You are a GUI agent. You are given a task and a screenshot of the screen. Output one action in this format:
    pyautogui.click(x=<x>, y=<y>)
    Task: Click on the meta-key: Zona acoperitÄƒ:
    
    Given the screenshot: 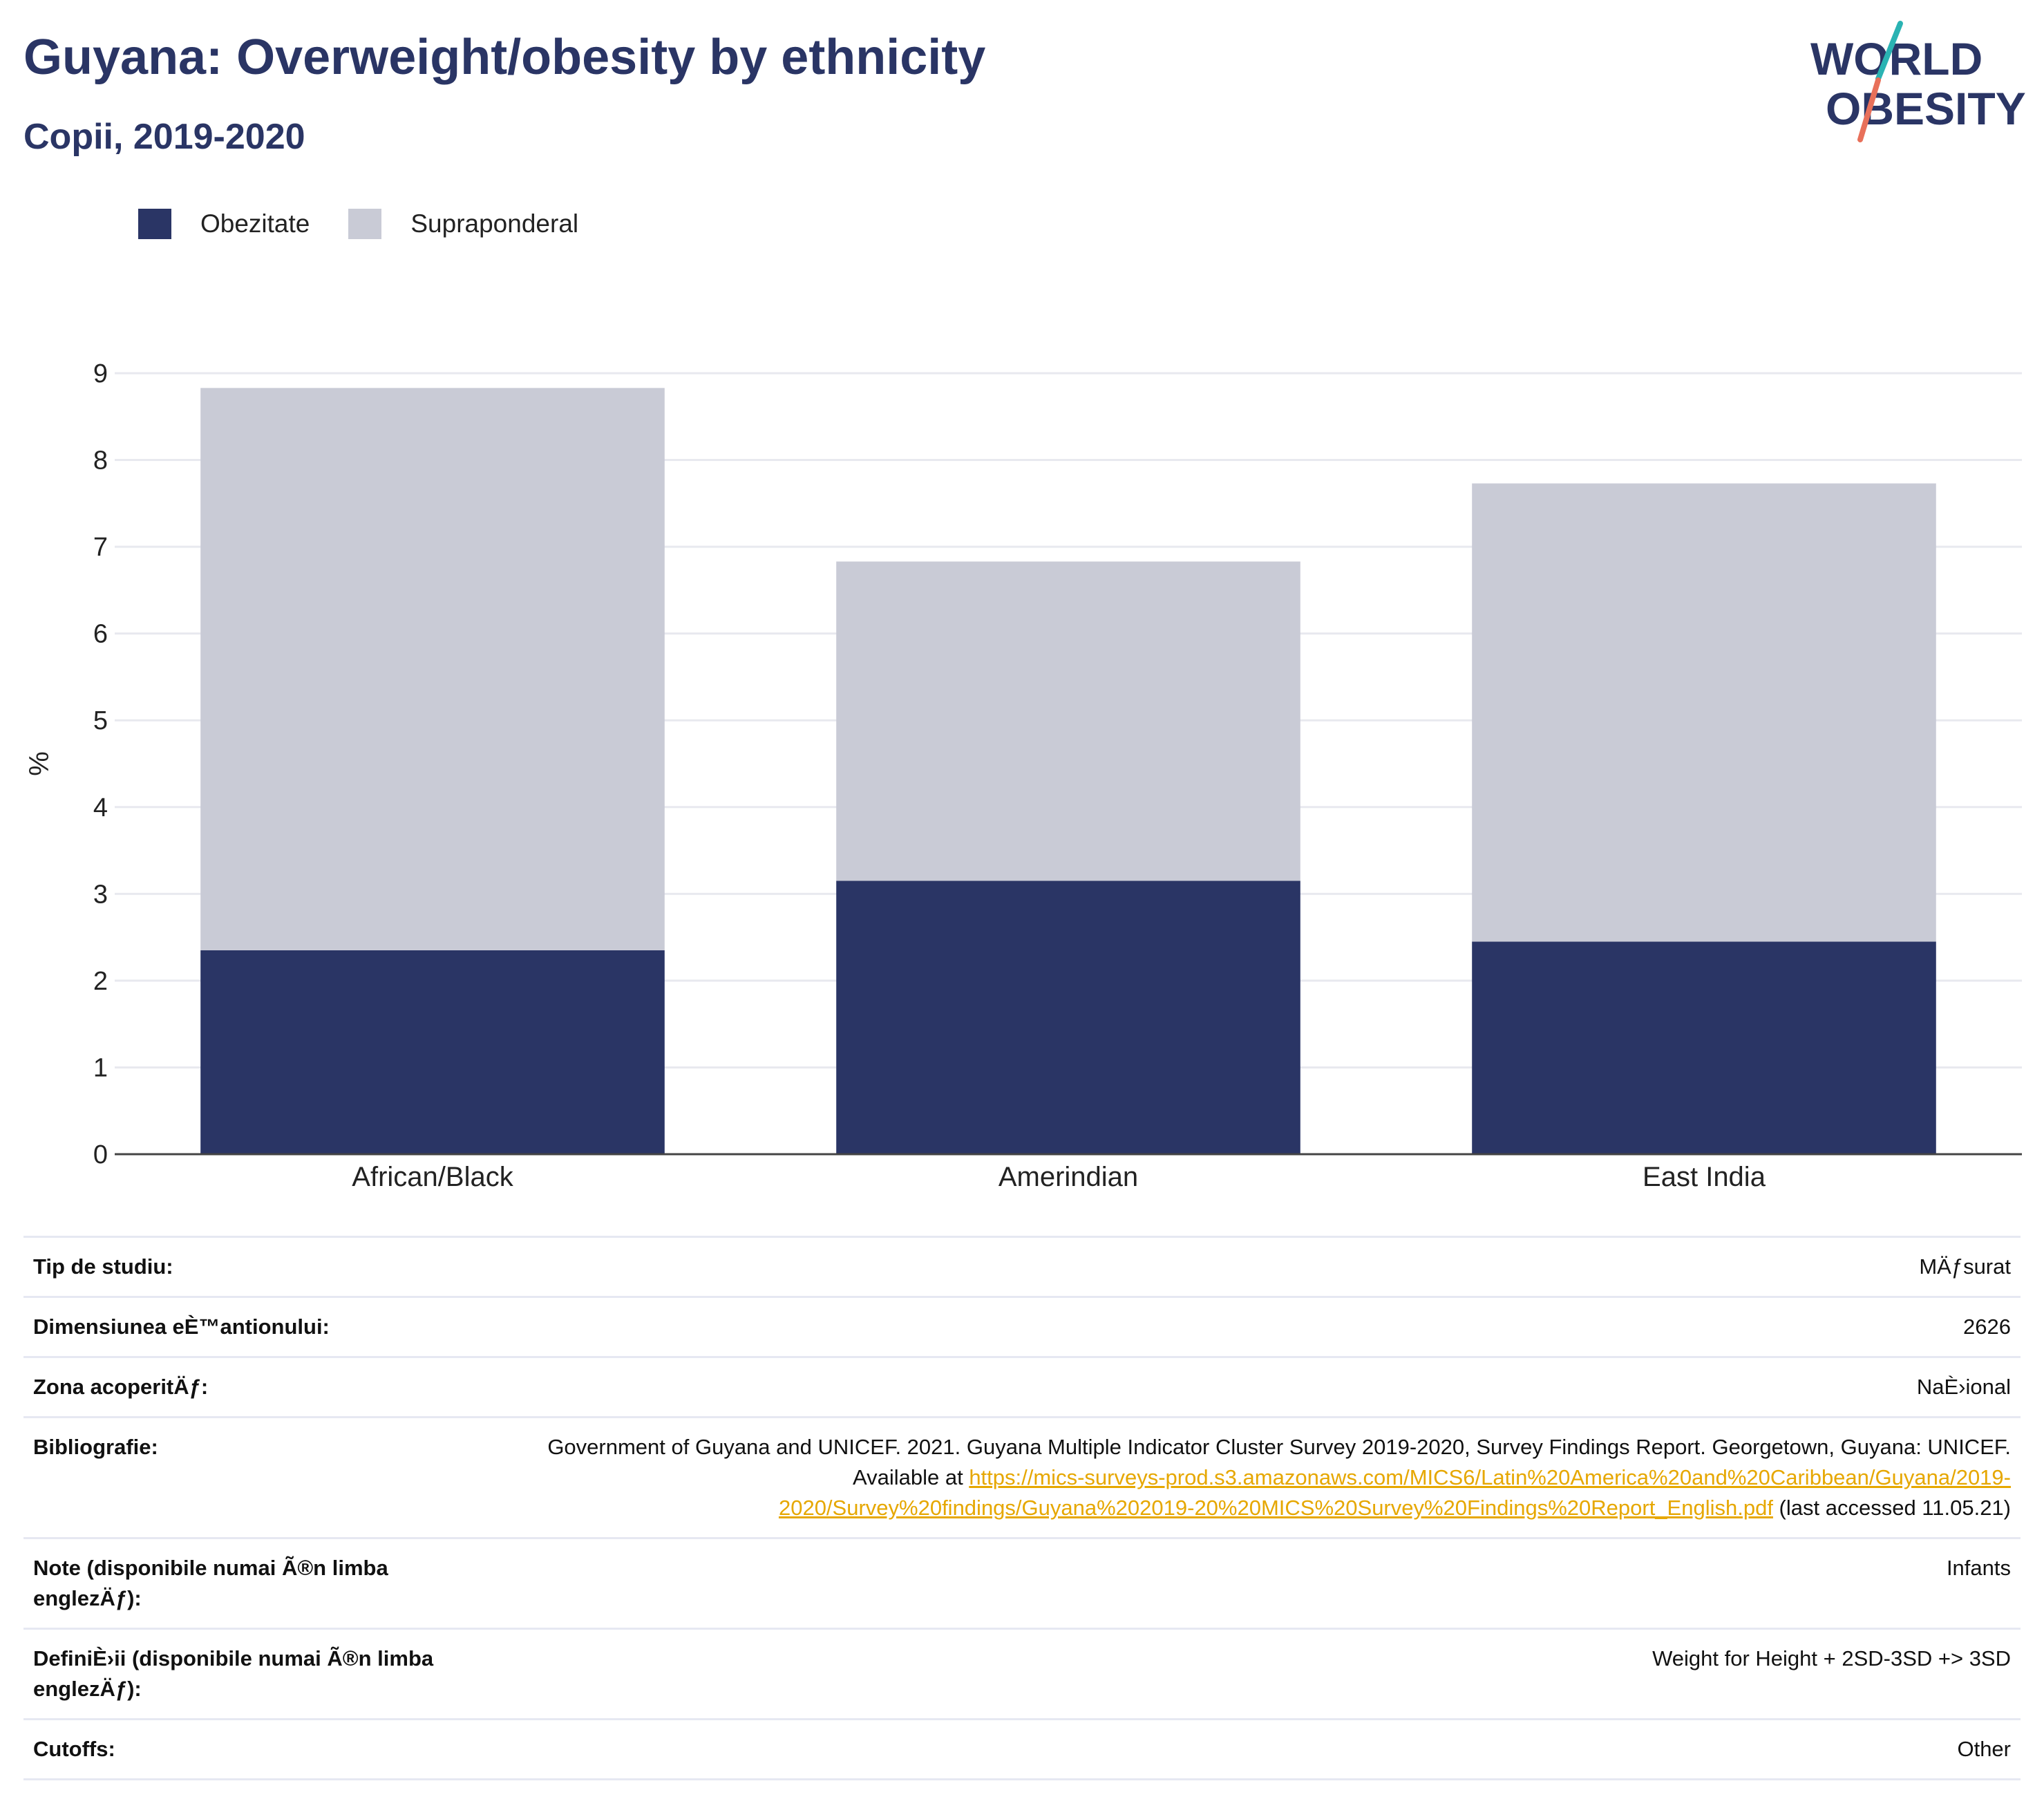 What is the action you would take?
    pyautogui.click(x=121, y=1387)
    